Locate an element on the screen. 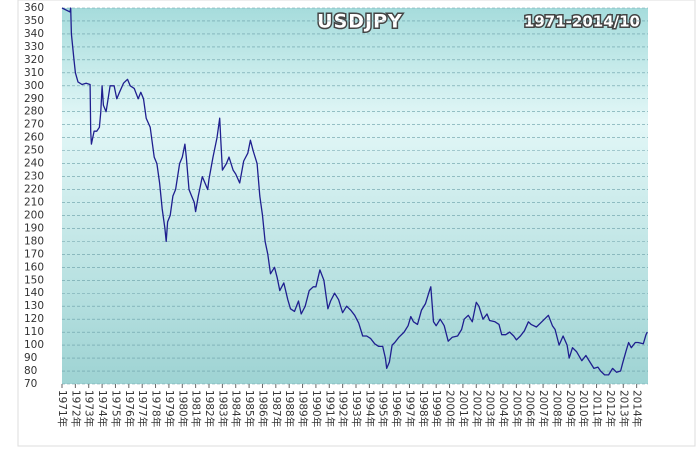 The image size is (696, 453). x-tick-label: 1998年 is located at coordinates (423, 408).